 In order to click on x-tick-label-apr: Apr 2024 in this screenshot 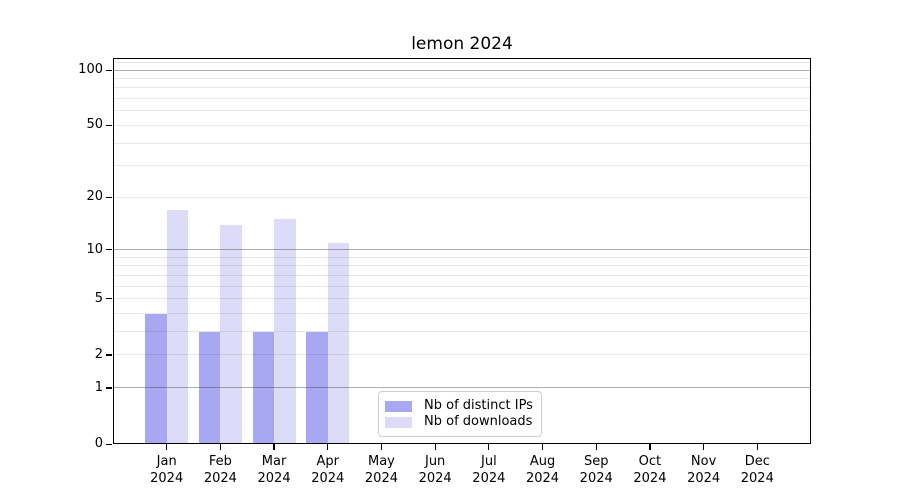, I will do `click(328, 470)`.